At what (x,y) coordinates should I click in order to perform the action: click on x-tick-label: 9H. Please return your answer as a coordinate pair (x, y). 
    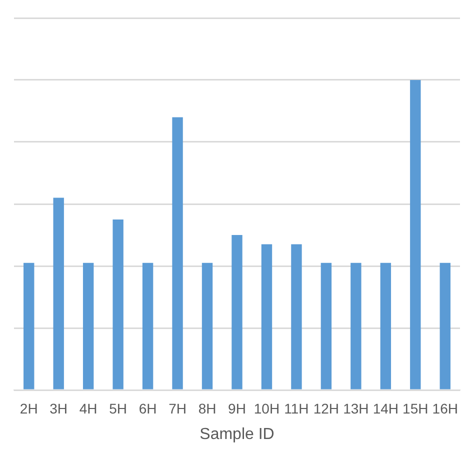
    Looking at the image, I should click on (237, 408).